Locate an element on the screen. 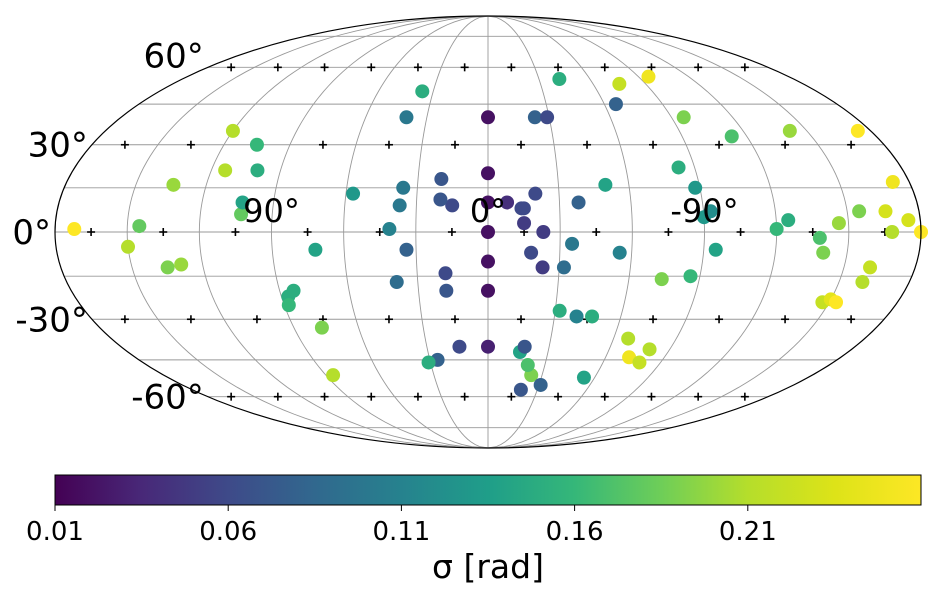 The height and width of the screenshot is (594, 934). longitude-label: 90° is located at coordinates (271, 211).